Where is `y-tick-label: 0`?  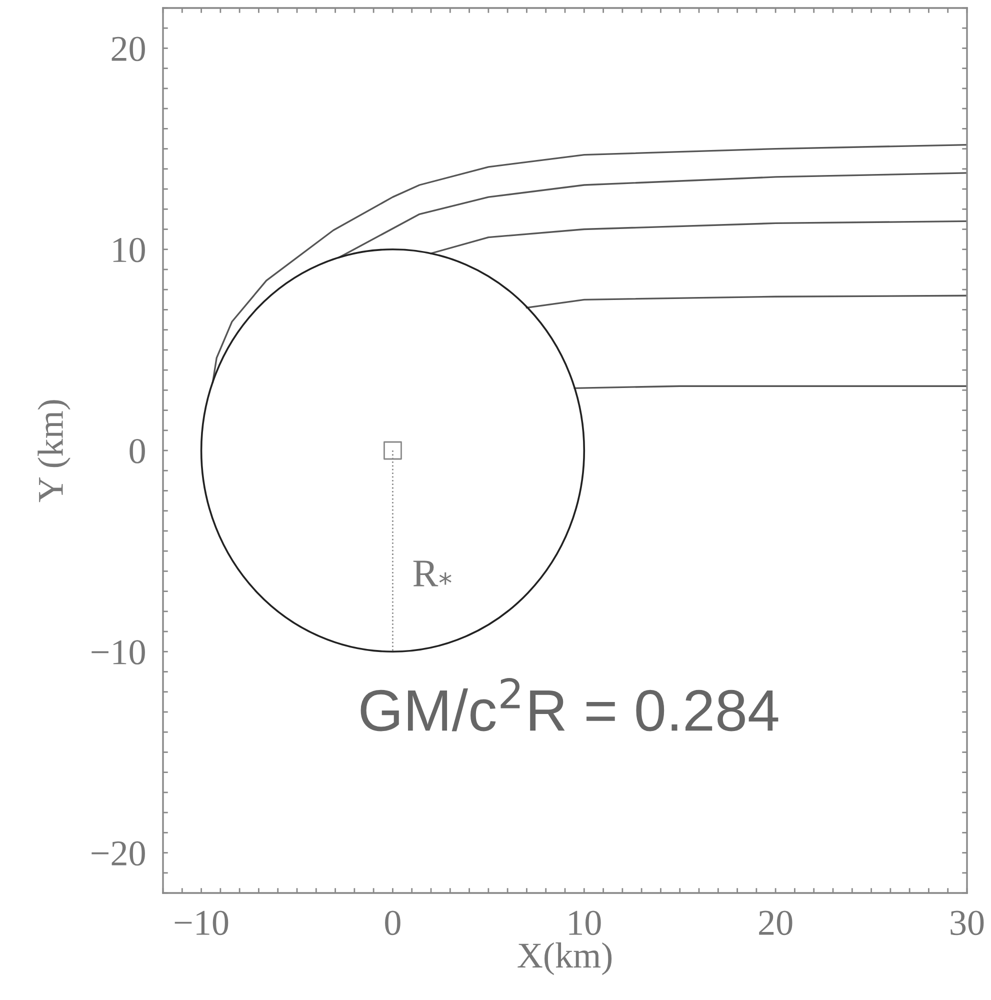
y-tick-label: 0 is located at coordinates (137, 451).